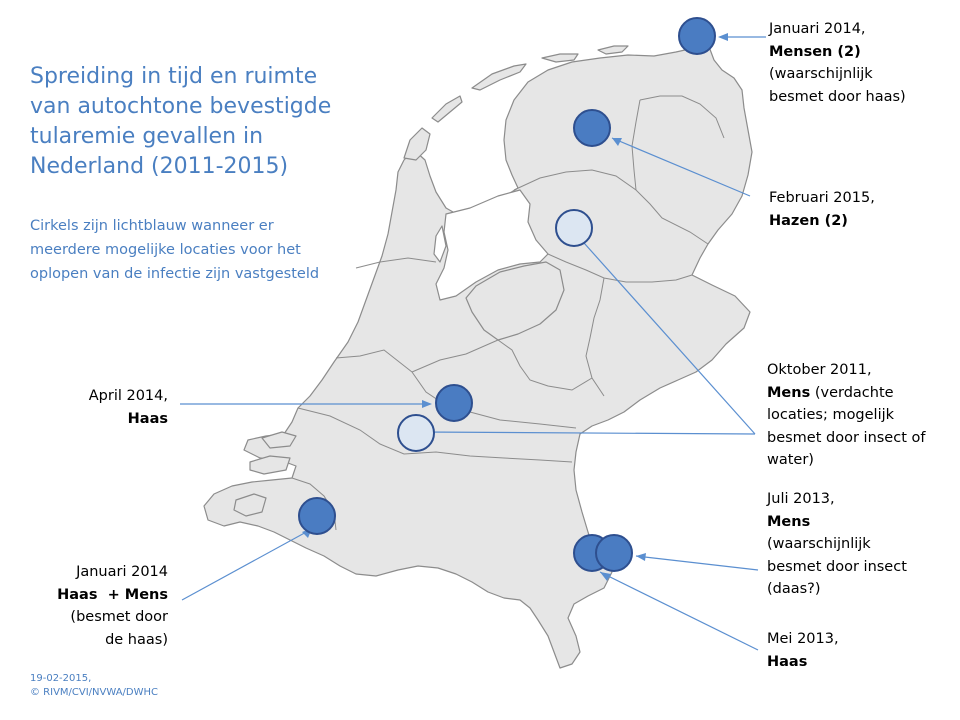 This screenshot has height=720, width=960. What do you see at coordinates (697, 563) in the screenshot?
I see `leader-jul2013` at bounding box center [697, 563].